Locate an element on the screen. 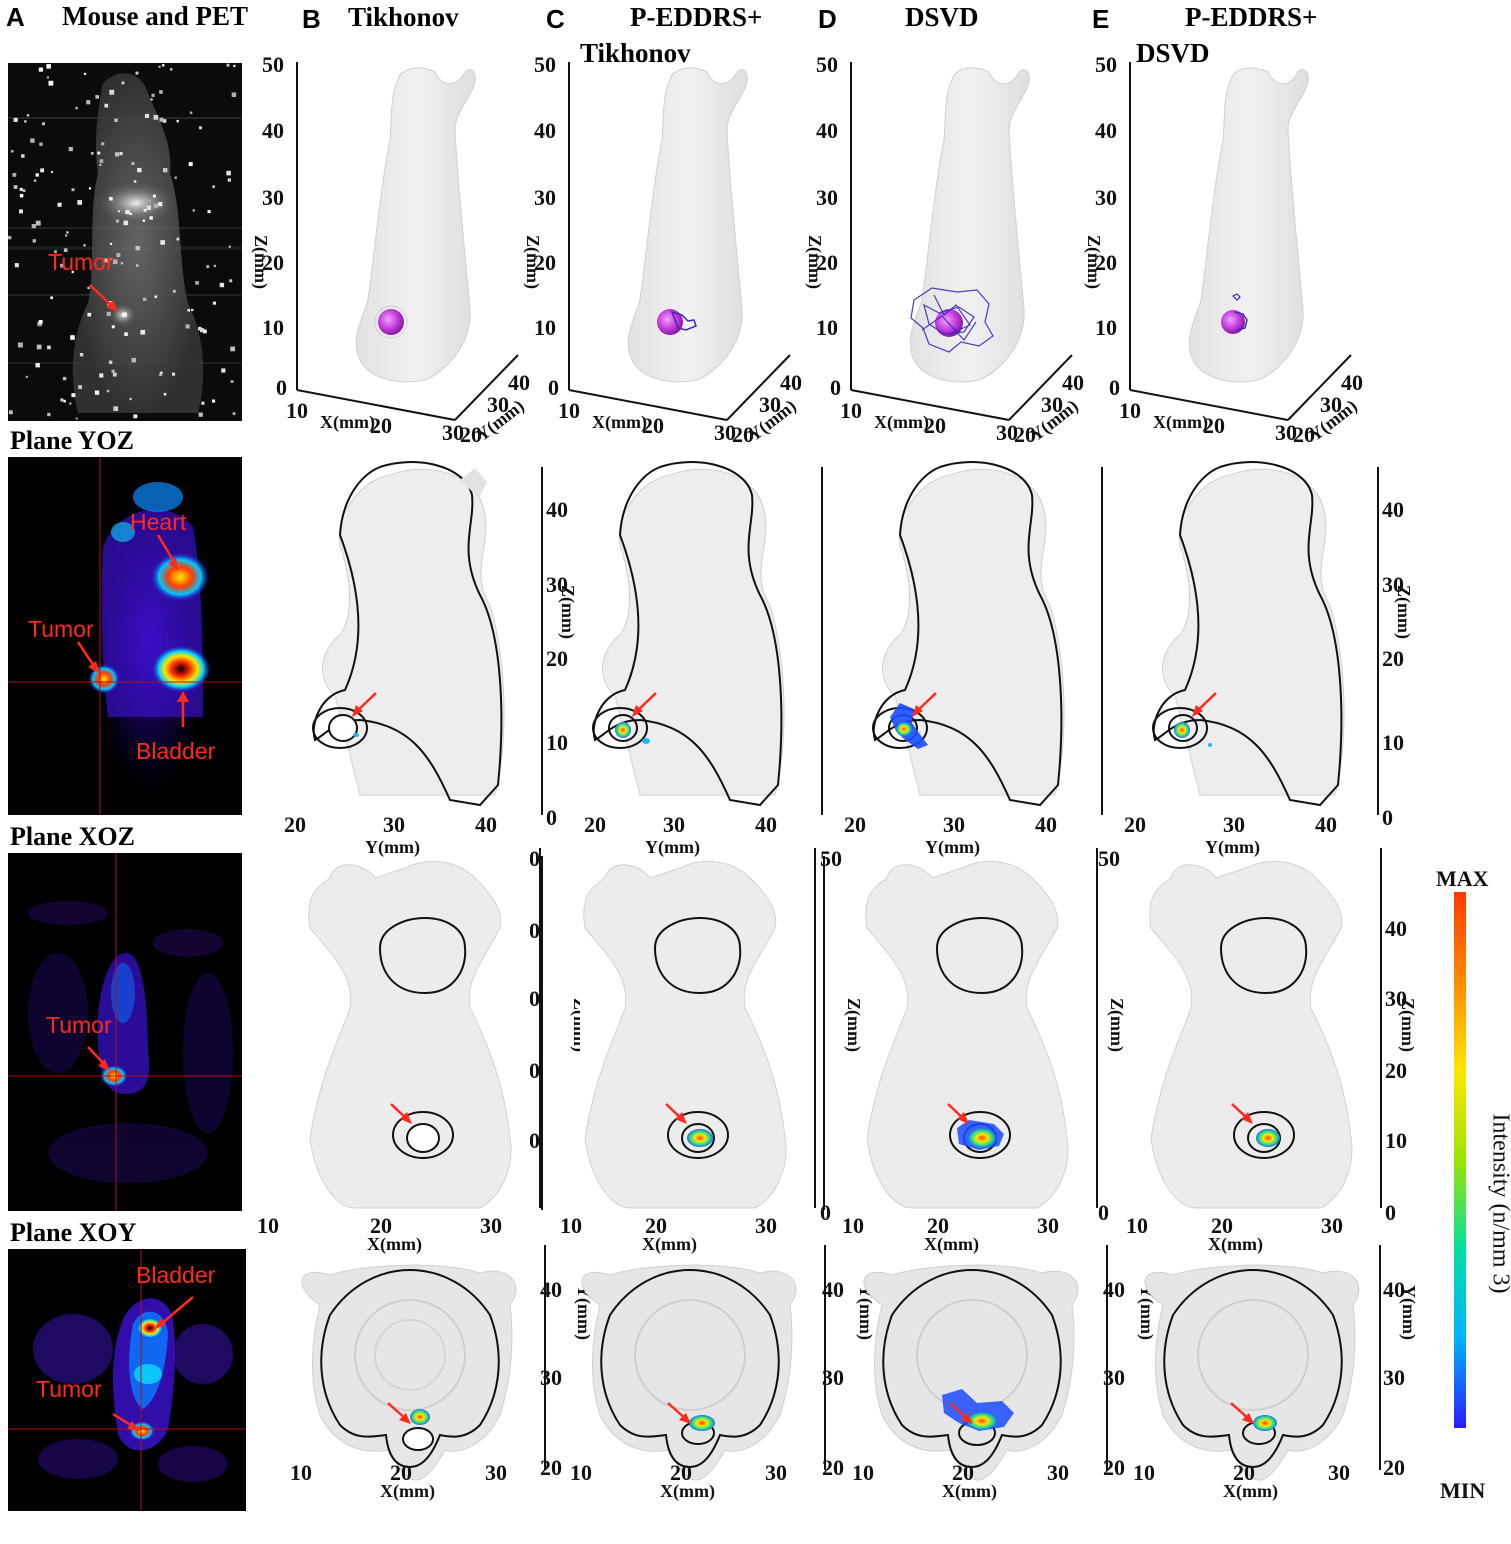 The image size is (1511, 1544). yoz-b-y-label: Y(mm) is located at coordinates (392, 847).